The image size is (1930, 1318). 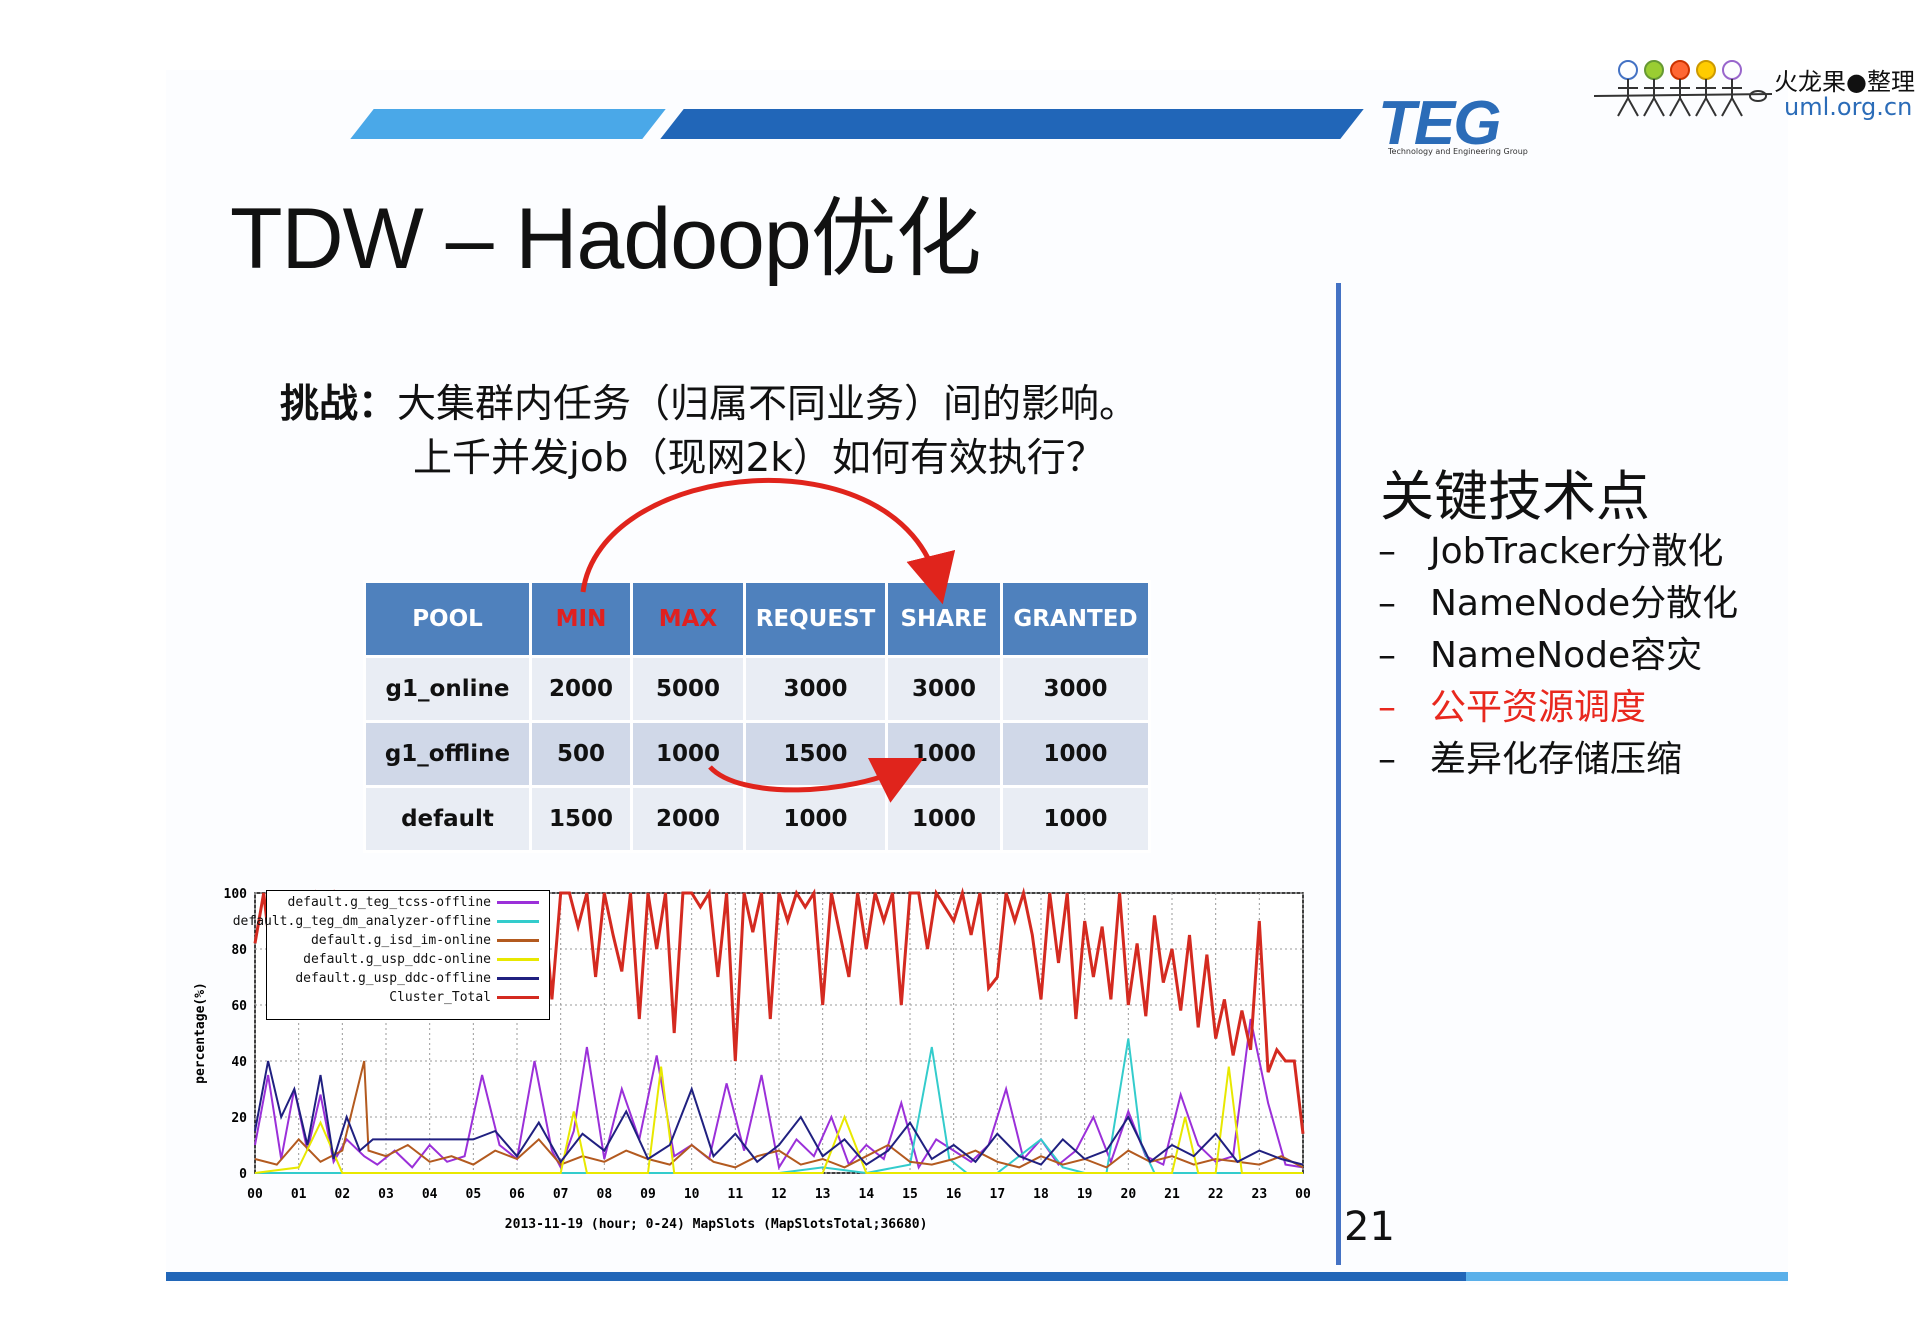 I want to click on x-tick-label: 04, so click(x=430, y=1194).